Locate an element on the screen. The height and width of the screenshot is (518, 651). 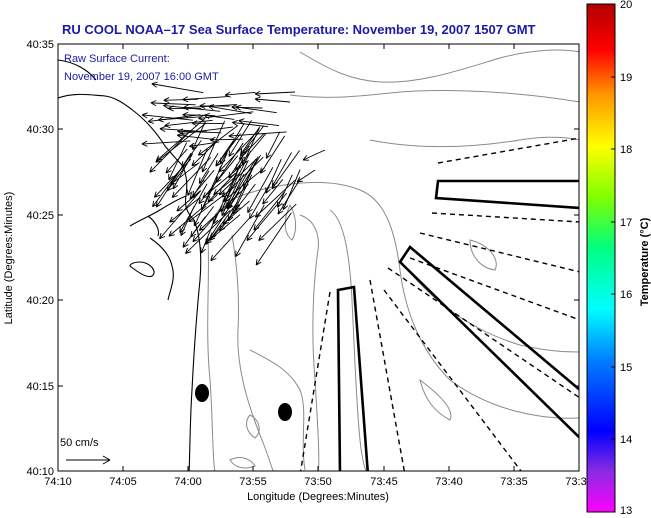
y-tick-label: 40:25 is located at coordinates (40, 216).